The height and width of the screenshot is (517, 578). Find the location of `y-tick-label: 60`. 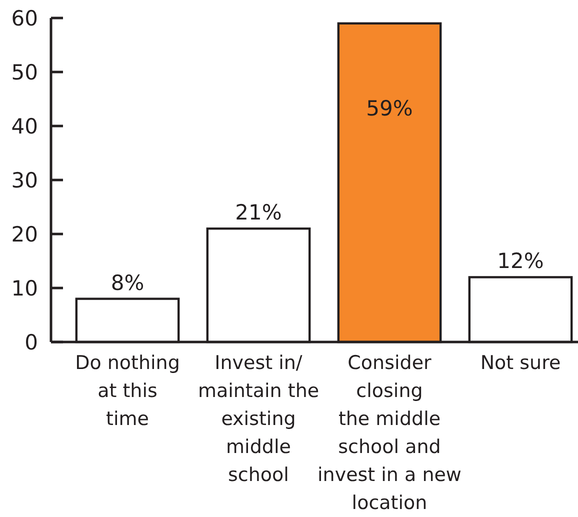

y-tick-label: 60 is located at coordinates (24, 18).